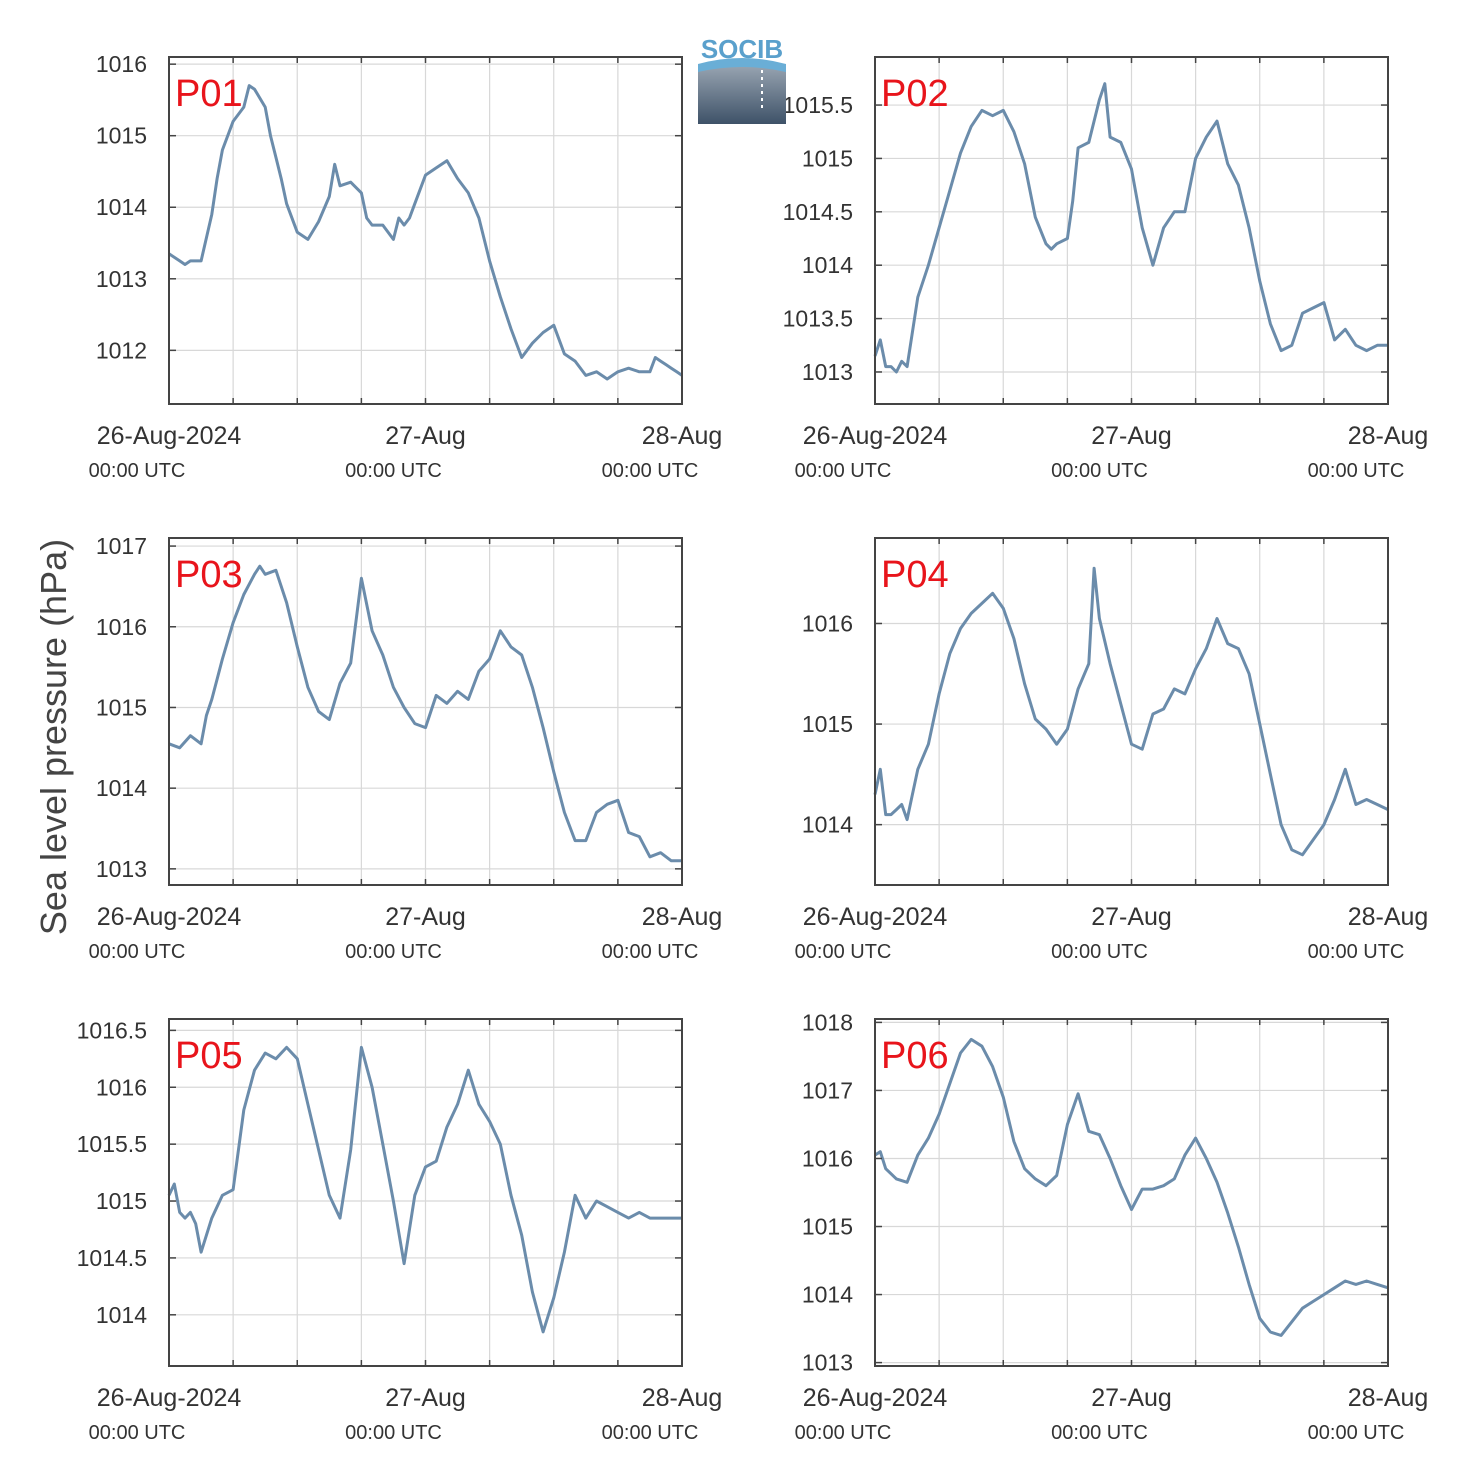 The width and height of the screenshot is (1461, 1474). I want to click on series-line-p01, so click(425, 232).